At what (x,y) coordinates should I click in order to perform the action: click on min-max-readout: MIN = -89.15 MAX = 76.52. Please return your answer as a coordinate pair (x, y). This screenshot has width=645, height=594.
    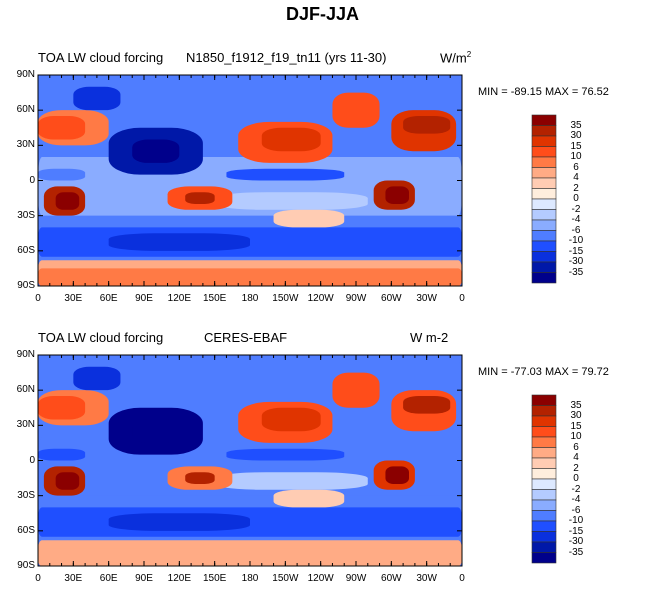
    Looking at the image, I should click on (543, 92).